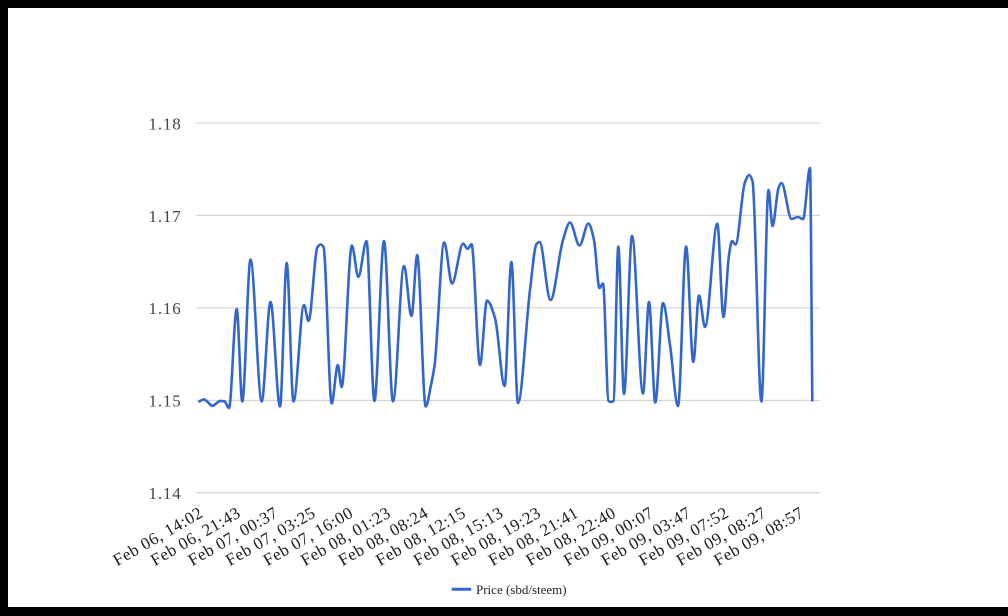 Image resolution: width=1008 pixels, height=616 pixels. I want to click on svg-text: 1.15, so click(165, 401).